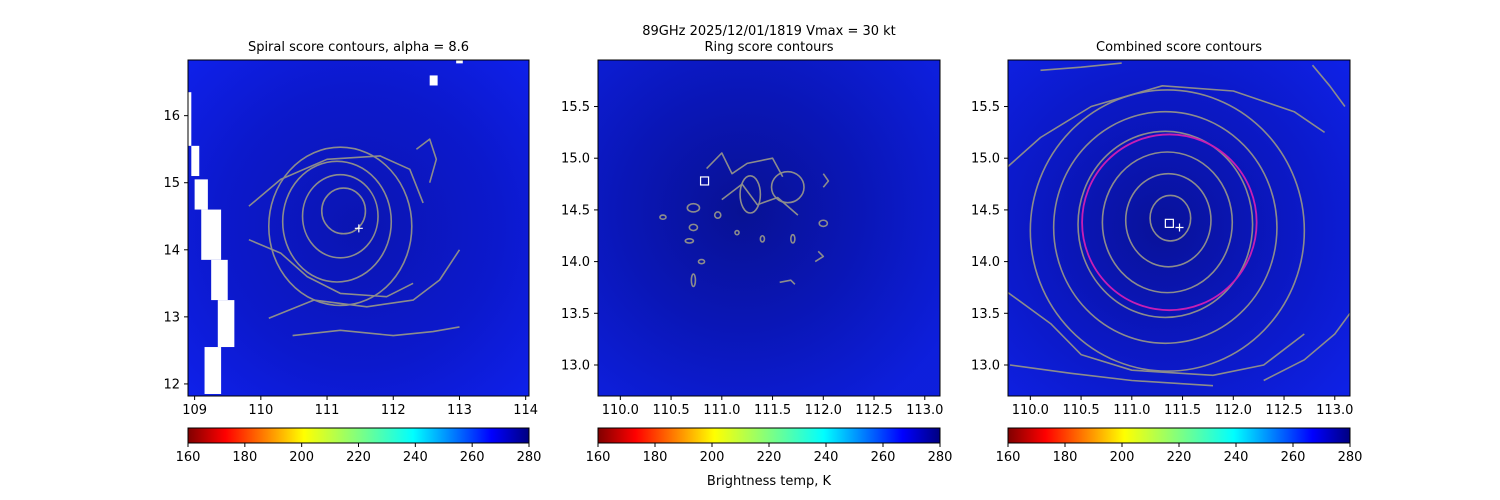 This screenshot has width=1500, height=500. Describe the element at coordinates (194, 410) in the screenshot. I see `x-tick-label: 109` at that location.